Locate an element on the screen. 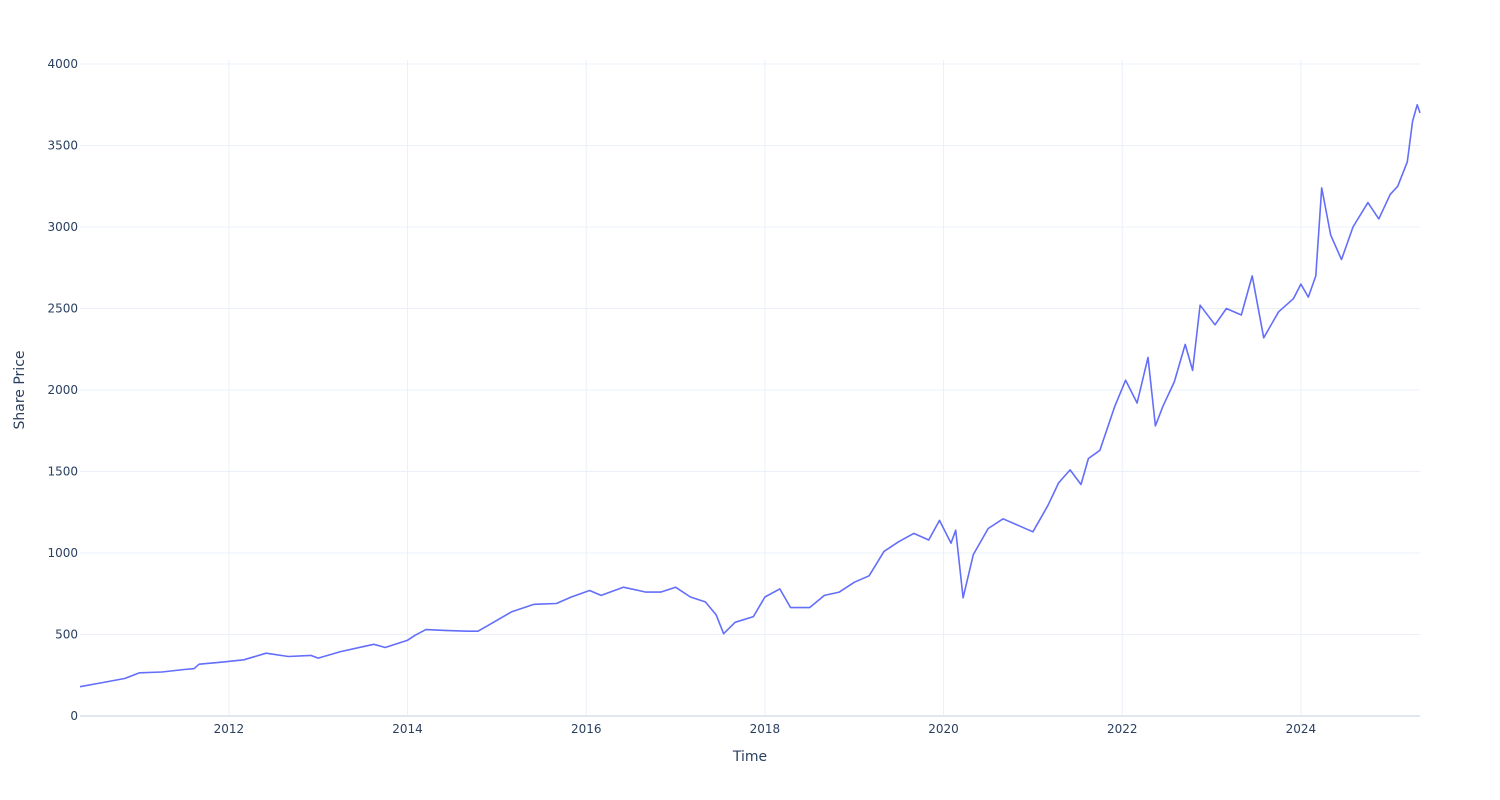  x-tick-label: 2012 is located at coordinates (229, 729).